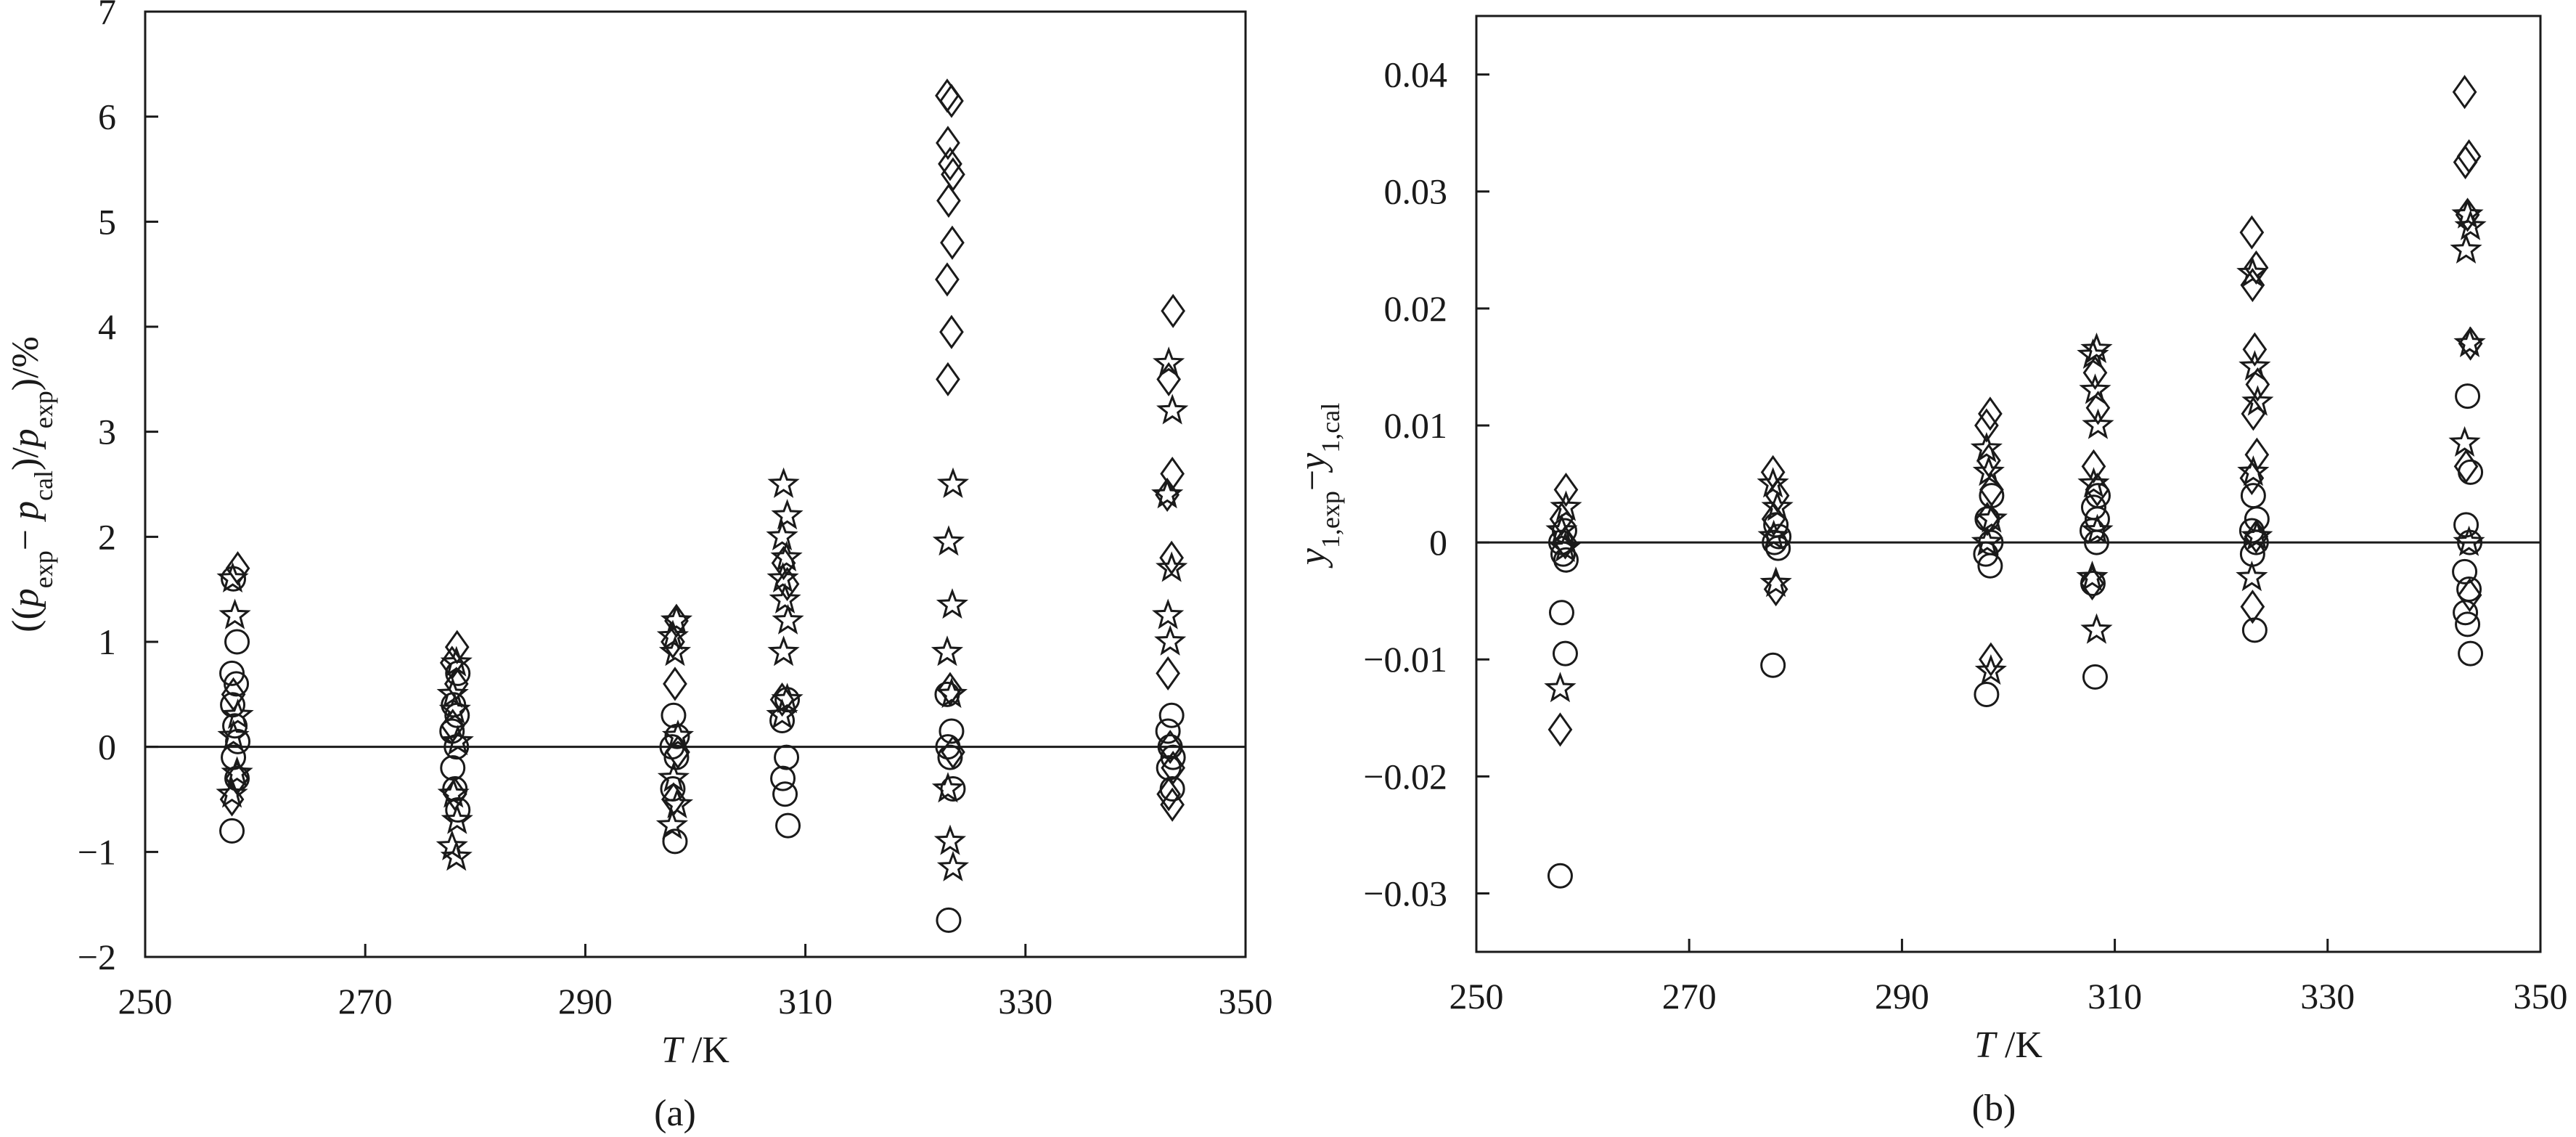 This screenshot has height=1137, width=2576. I want to click on panel-b-x-tick-label: 330, so click(2327, 996).